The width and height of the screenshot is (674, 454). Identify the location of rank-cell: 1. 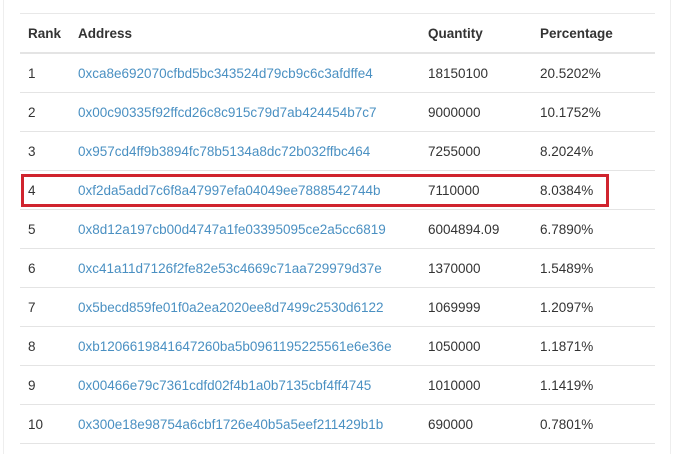
(45, 72).